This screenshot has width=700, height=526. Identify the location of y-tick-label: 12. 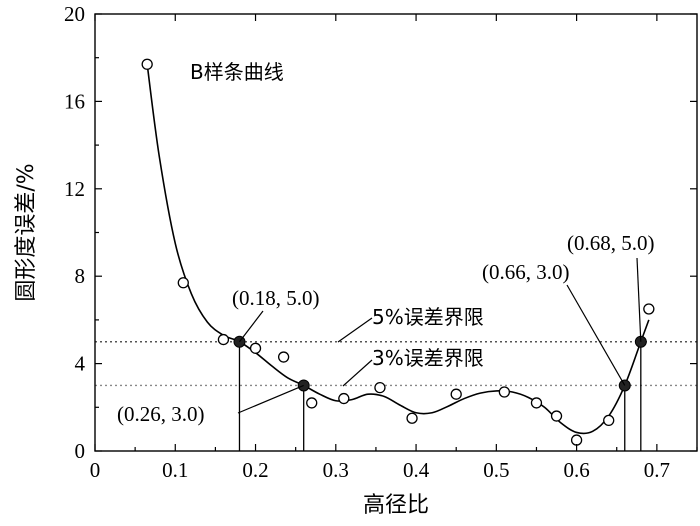
(74, 189).